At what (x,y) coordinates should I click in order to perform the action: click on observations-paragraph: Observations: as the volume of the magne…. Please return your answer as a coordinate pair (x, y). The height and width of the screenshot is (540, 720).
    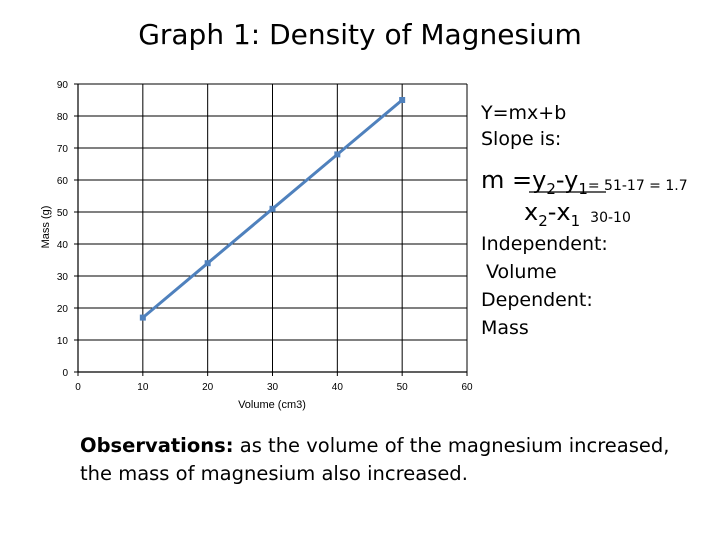
    Looking at the image, I should click on (390, 460).